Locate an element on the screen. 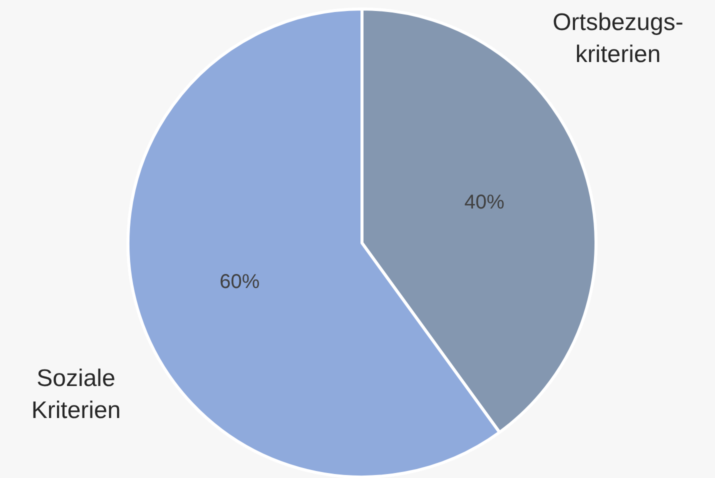  slice-label: Ortsbezugs- kriterien is located at coordinates (618, 38).